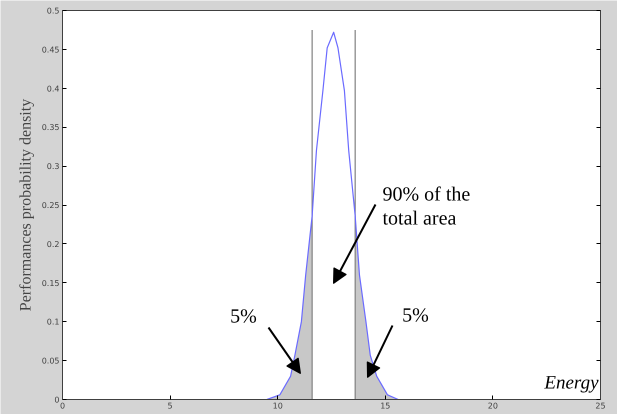  What do you see at coordinates (53, 244) in the screenshot?
I see `y-tick-label: 0.2` at bounding box center [53, 244].